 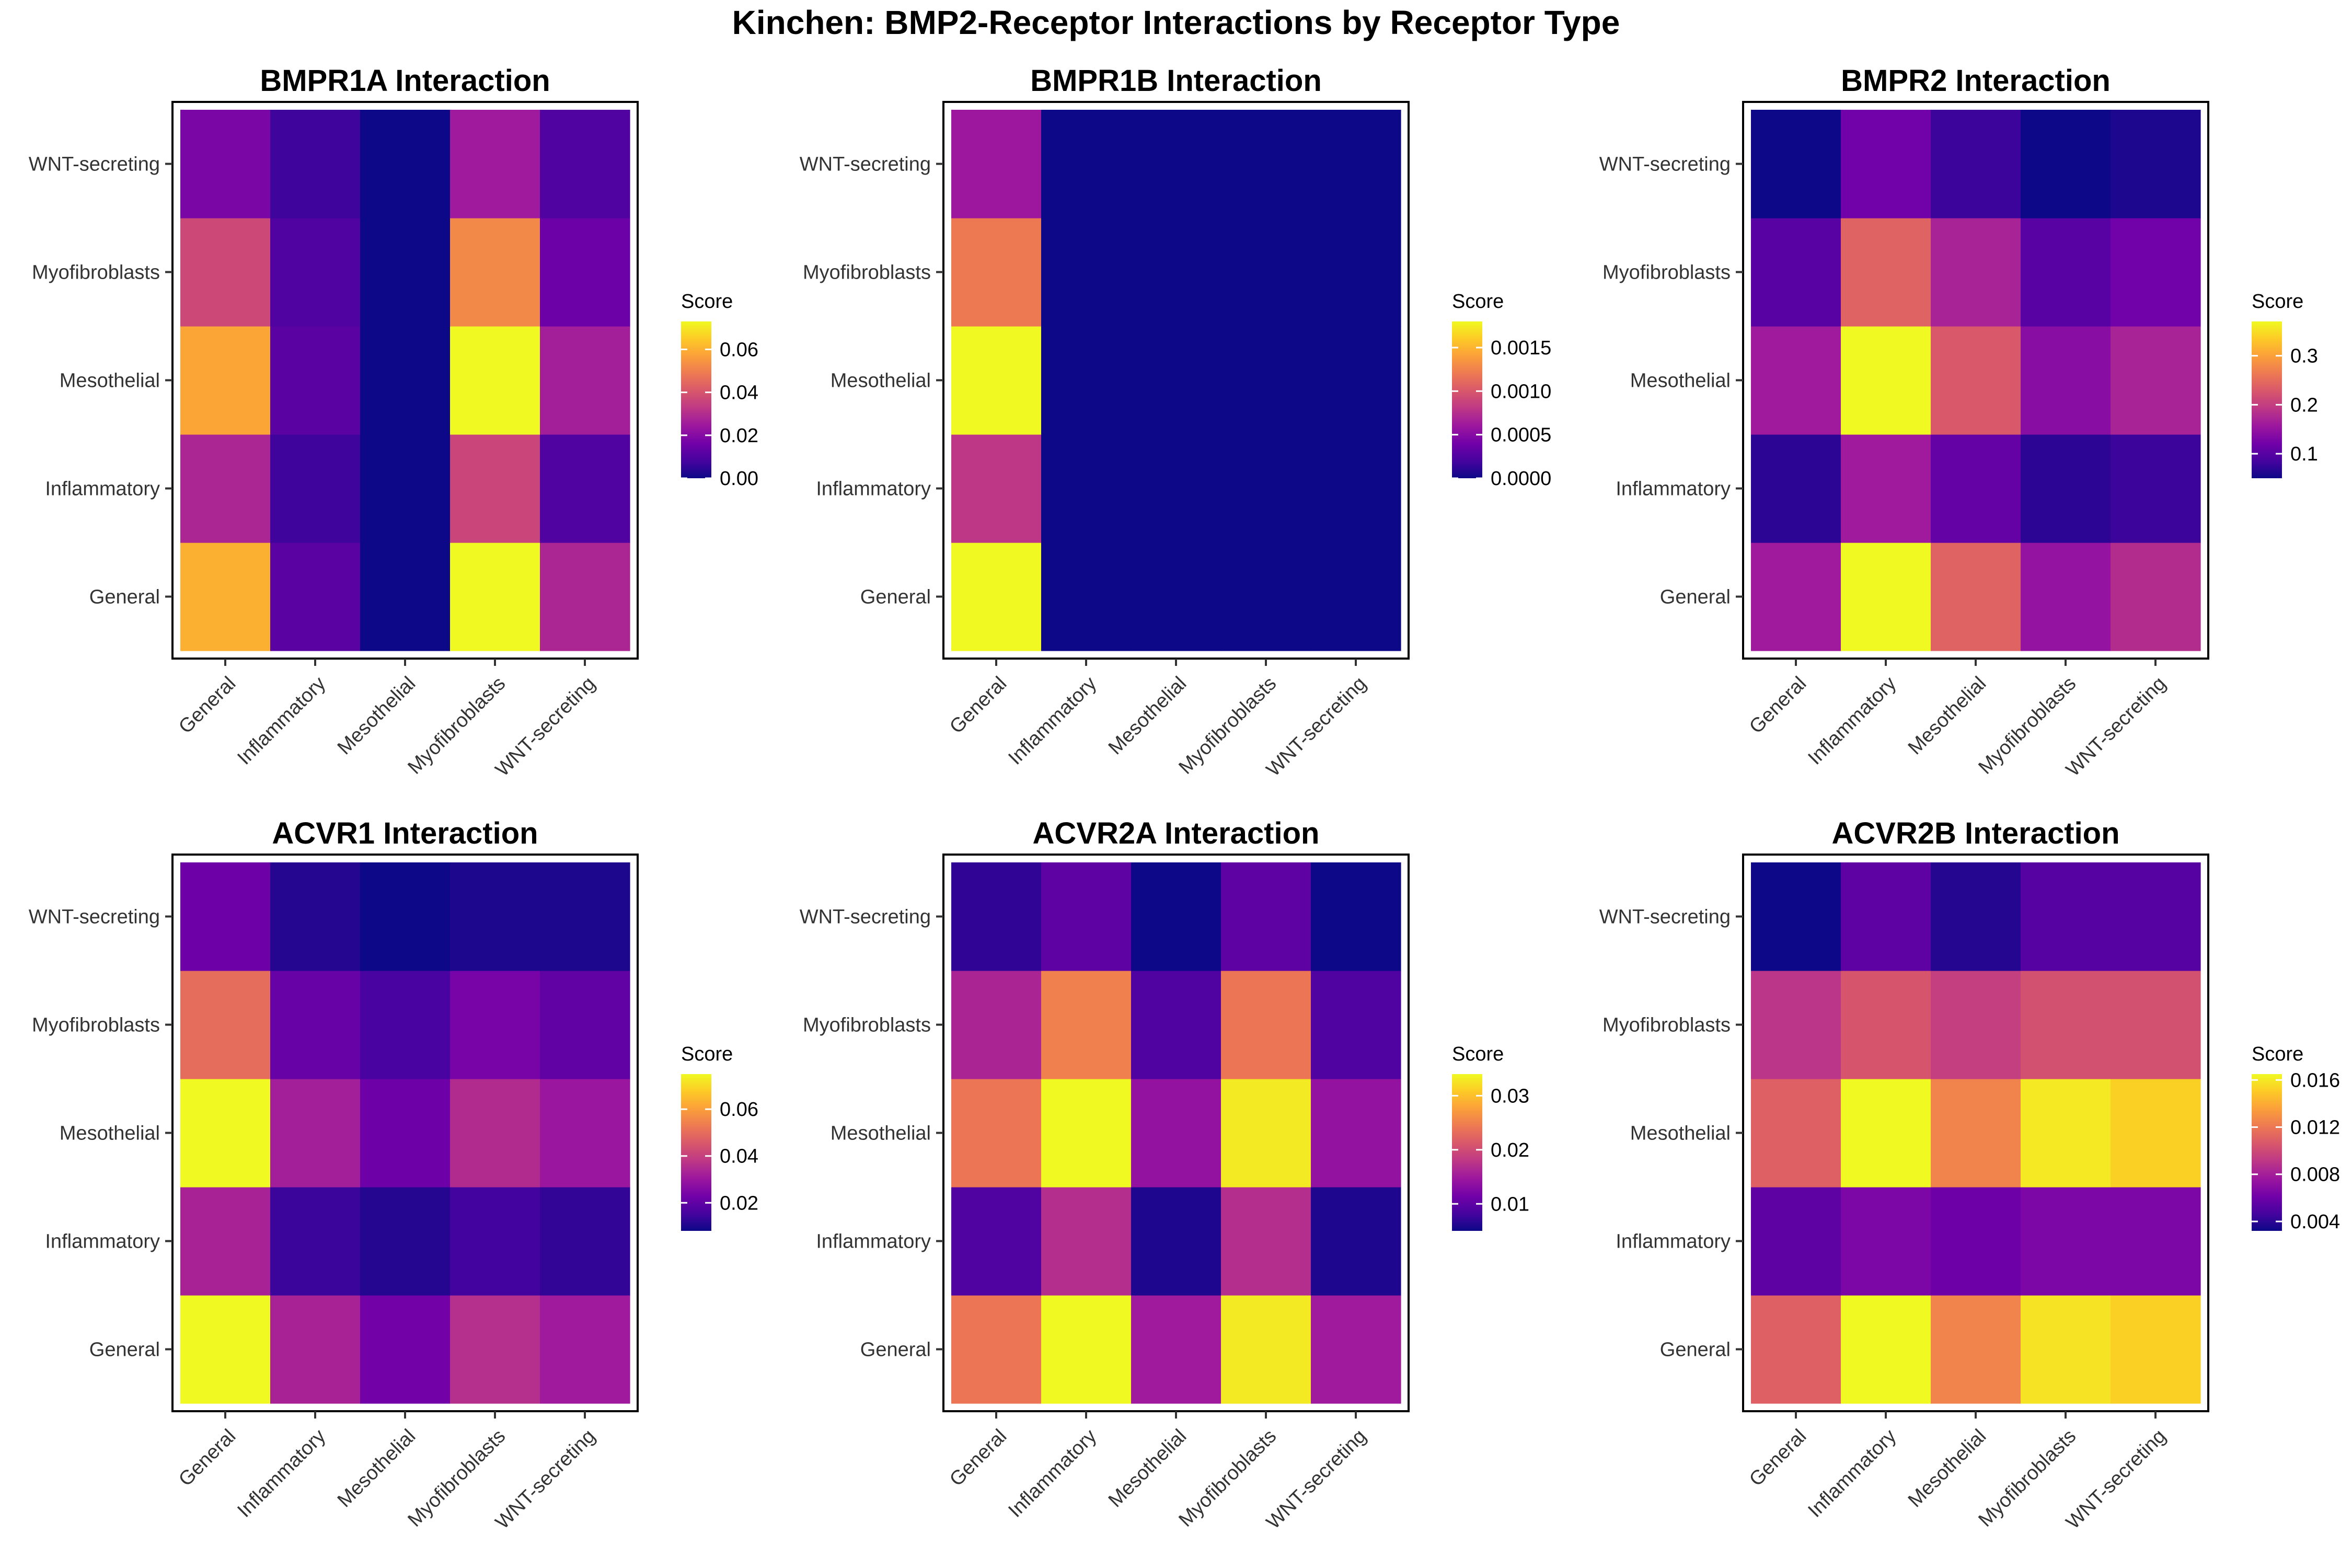 I want to click on legend-tick-label: 0.3, so click(x=2304, y=356).